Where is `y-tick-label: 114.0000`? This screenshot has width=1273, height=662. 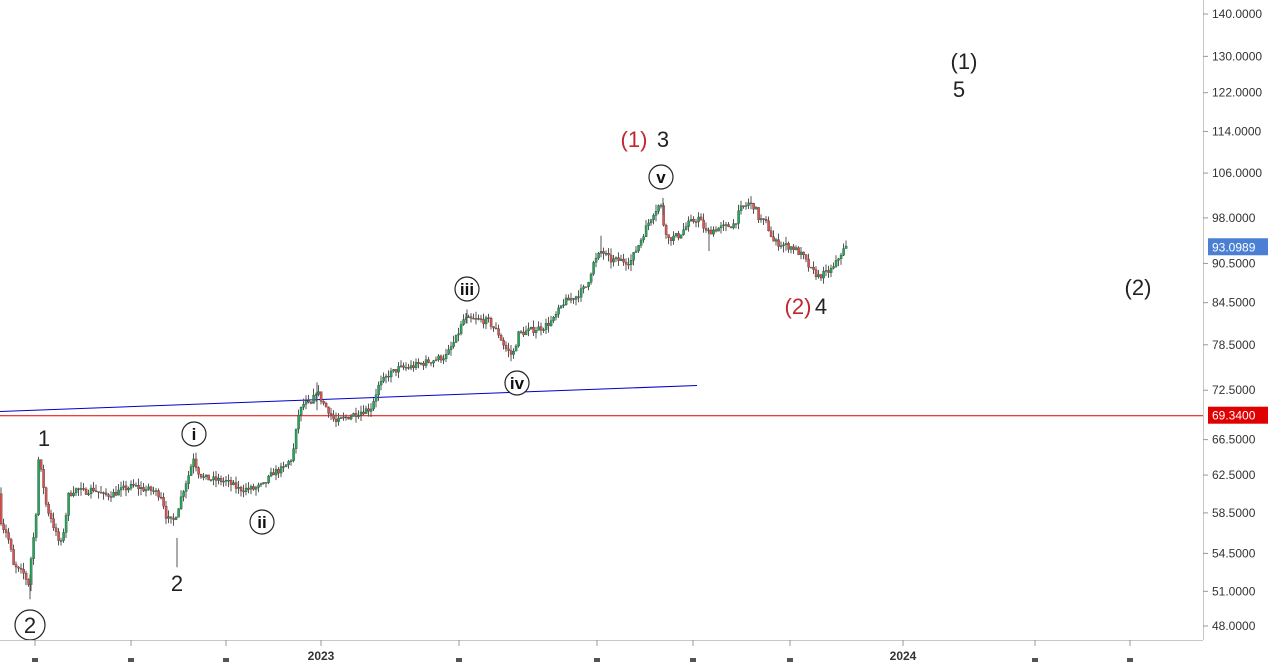
y-tick-label: 114.0000 is located at coordinates (1236, 131).